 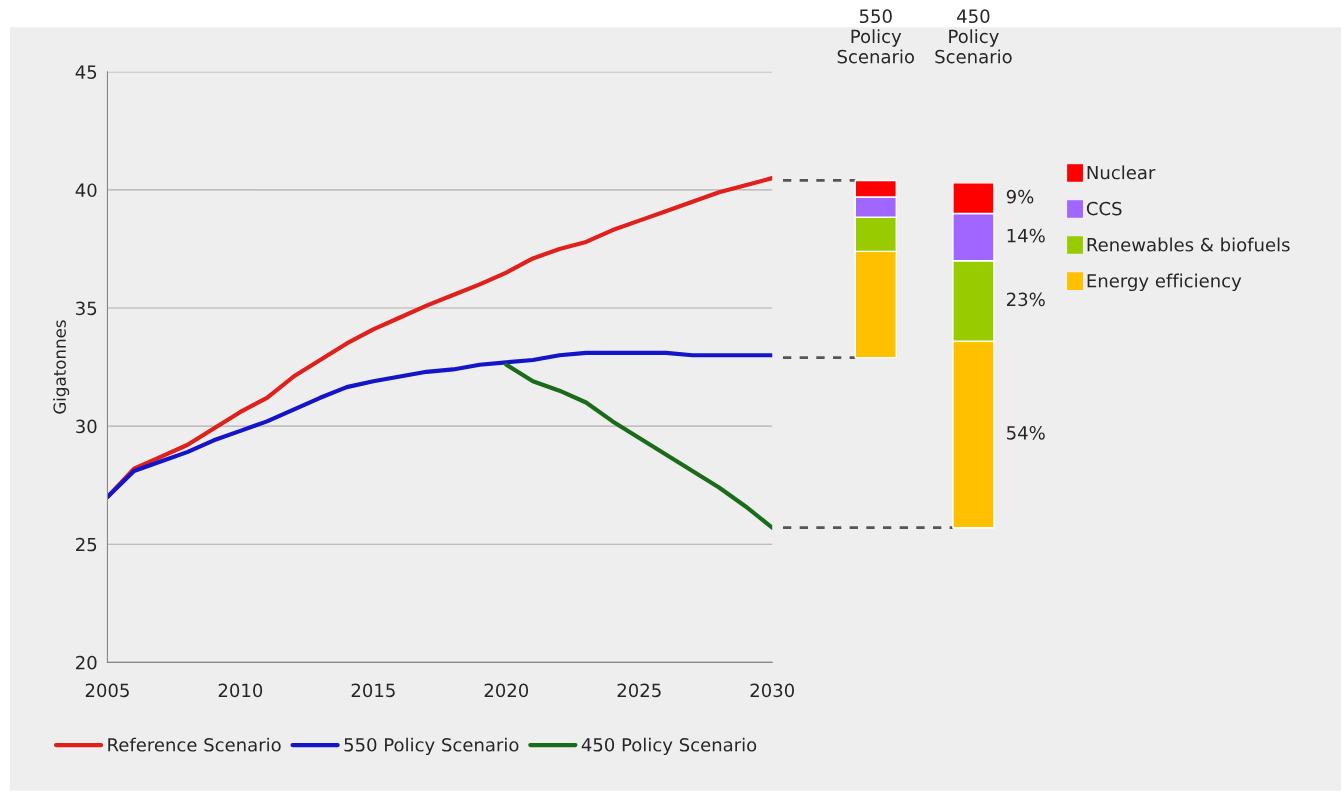 I want to click on x-tick-label: 2020, so click(x=506, y=690).